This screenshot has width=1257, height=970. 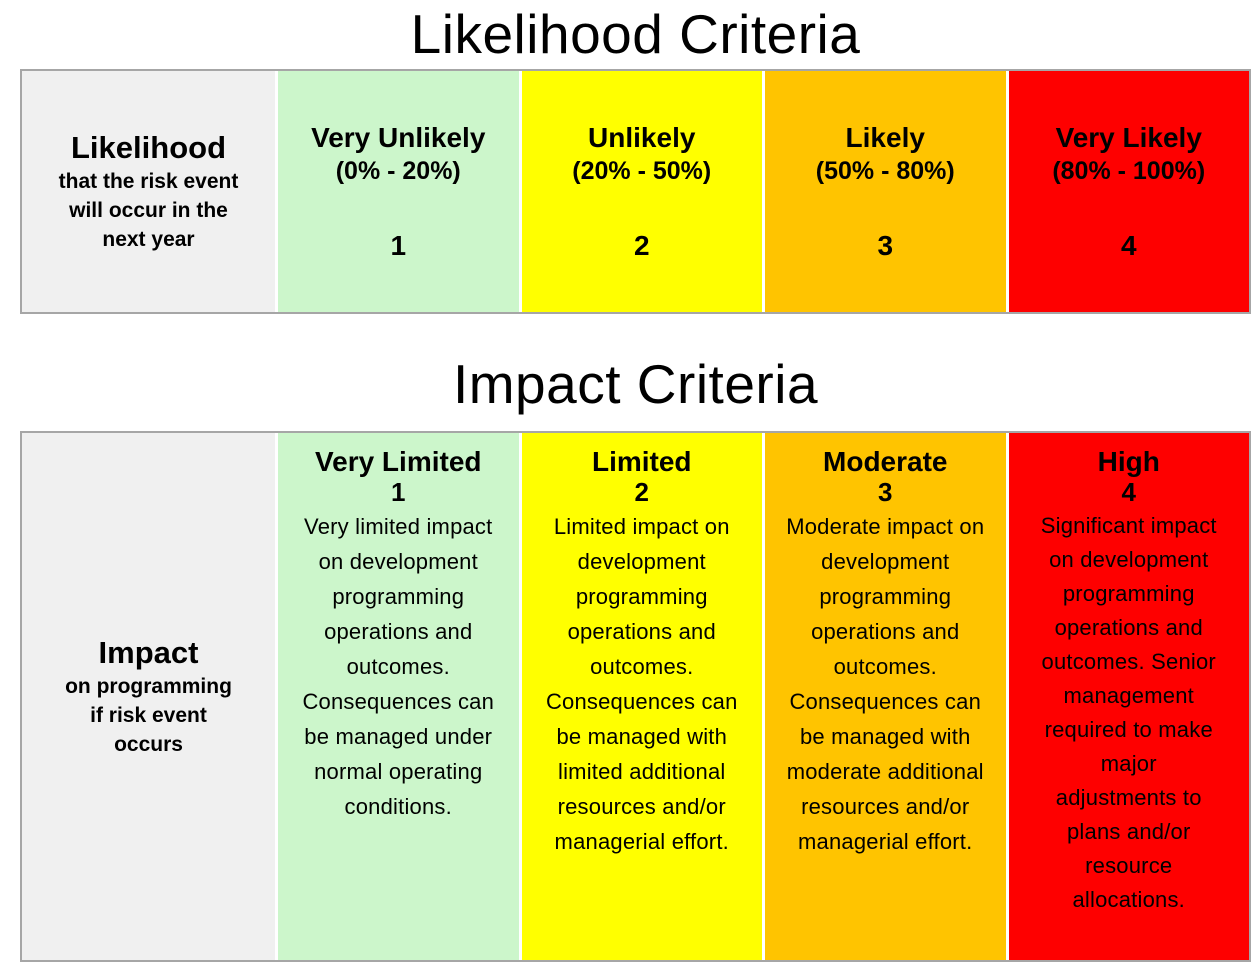 What do you see at coordinates (884, 191) in the screenshot?
I see `likelihood-cell-likely: Likely (50% - 80%) 3` at bounding box center [884, 191].